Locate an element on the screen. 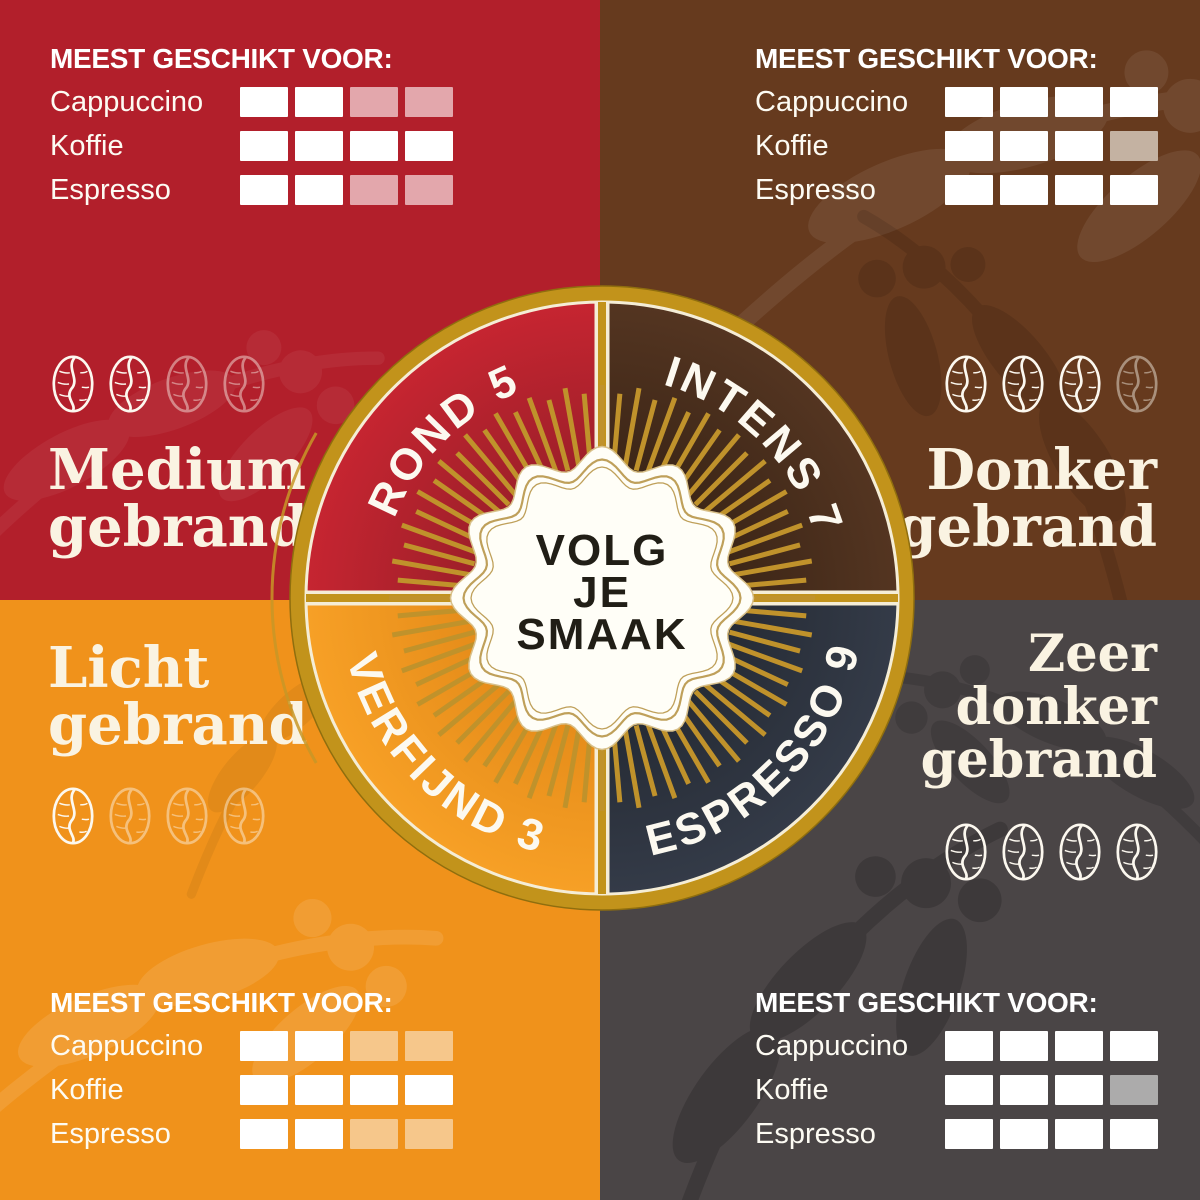 This screenshot has width=1200, height=1200. badge-shape is located at coordinates (602, 598).